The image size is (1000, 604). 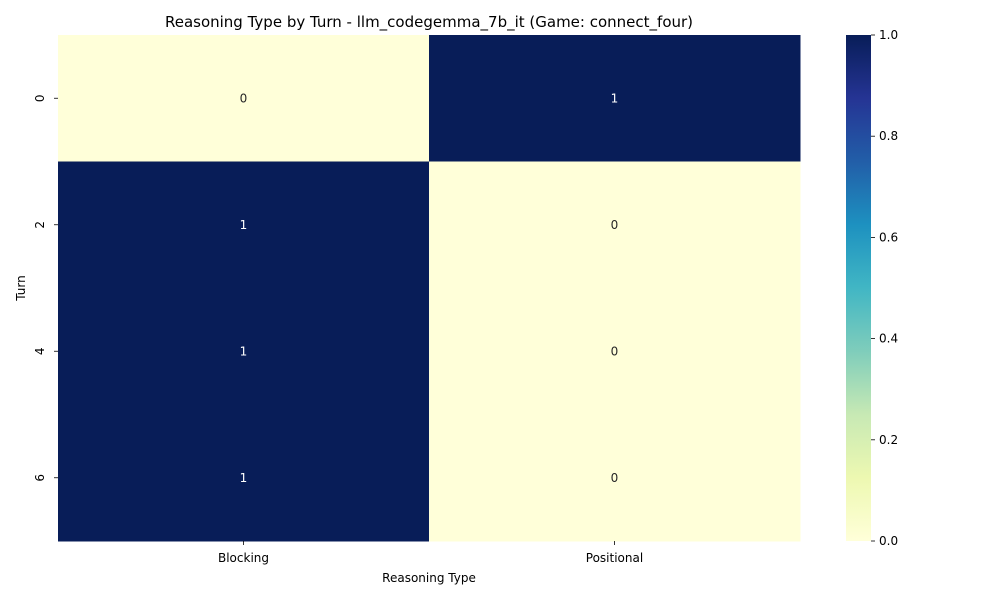 I want to click on colorbar-tick-label: 0.6, so click(x=888, y=237).